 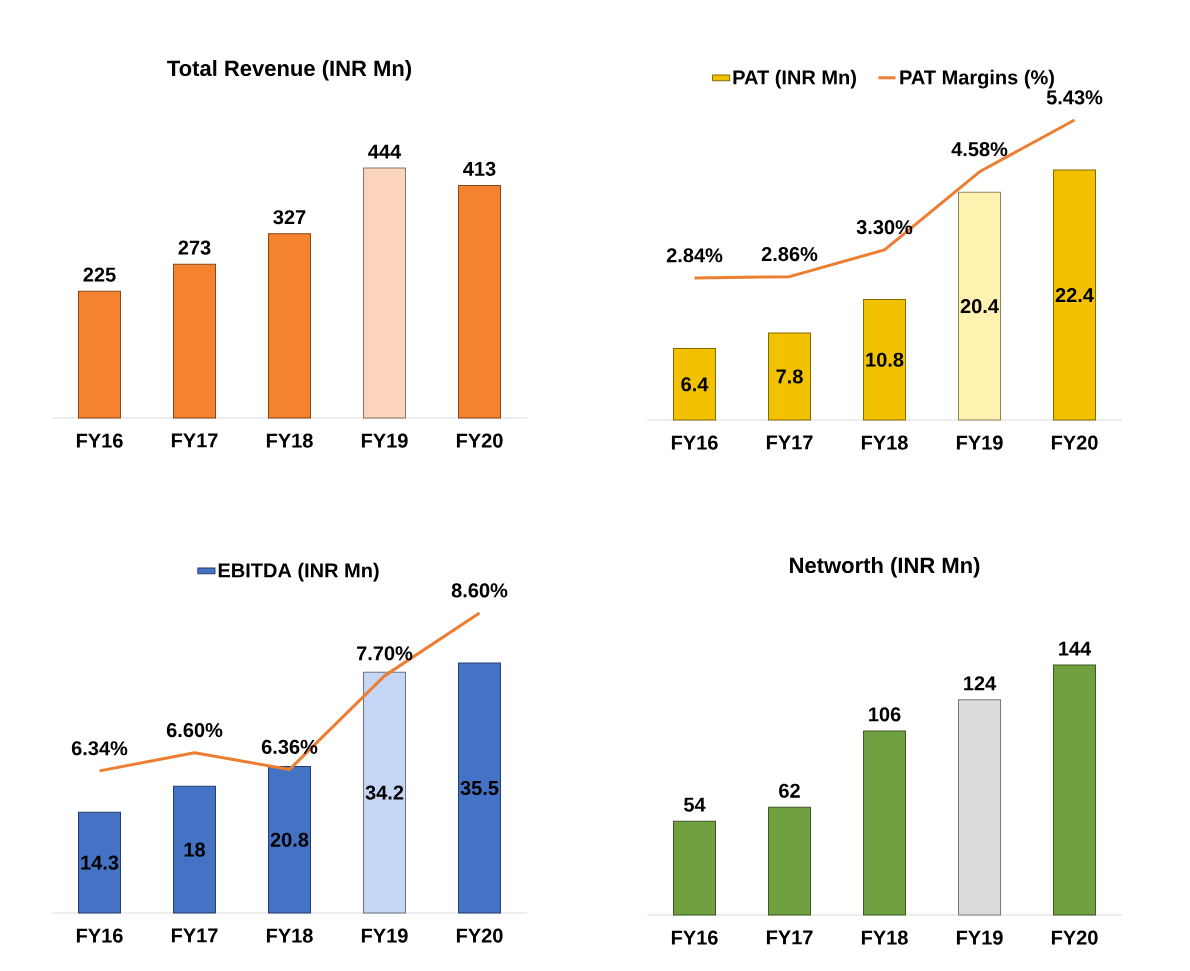 What do you see at coordinates (479, 590) in the screenshot?
I see `data-label: 8.60%` at bounding box center [479, 590].